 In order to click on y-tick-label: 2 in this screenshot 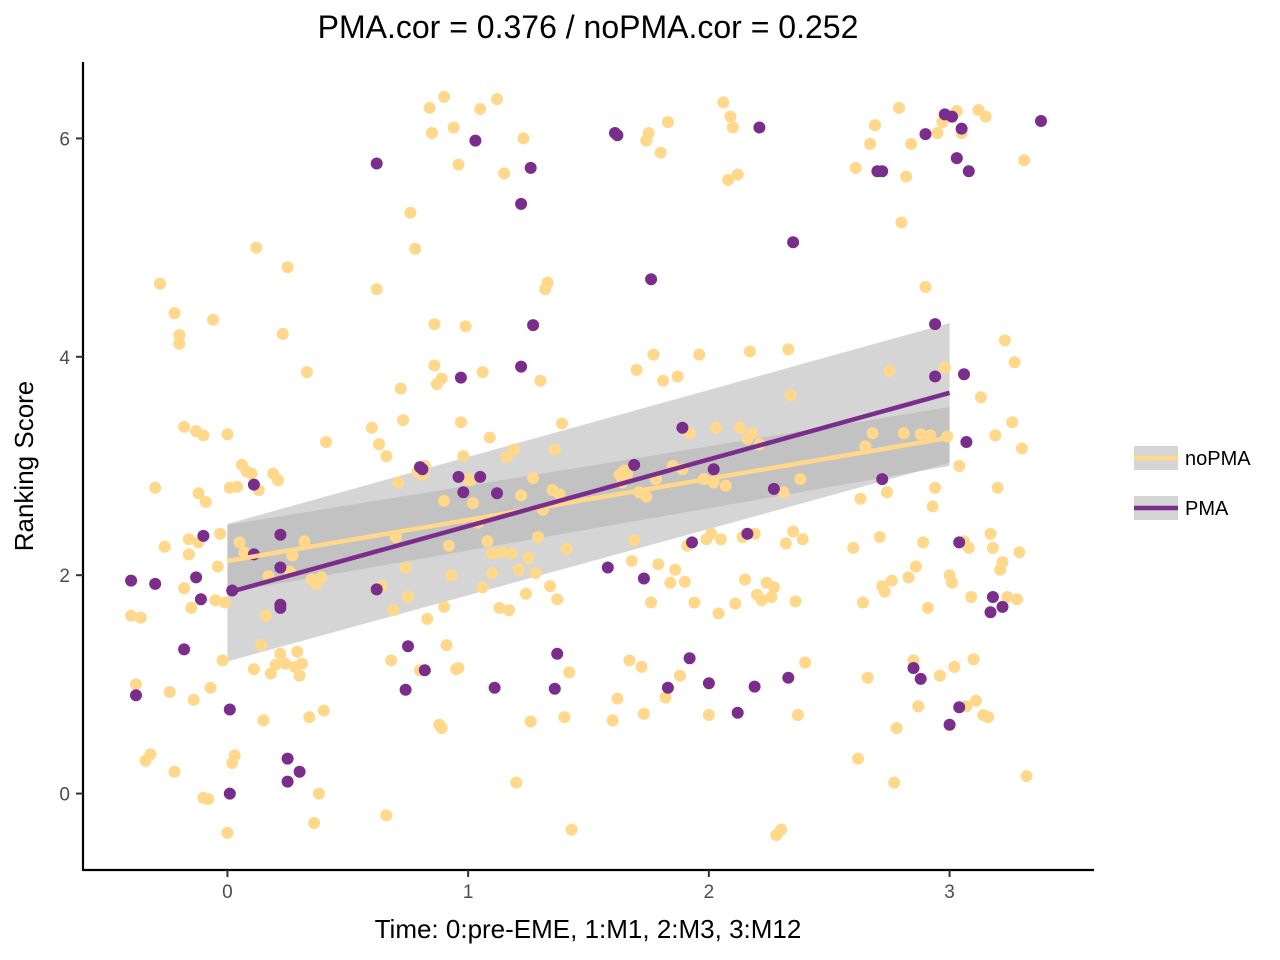, I will do `click(64, 576)`.